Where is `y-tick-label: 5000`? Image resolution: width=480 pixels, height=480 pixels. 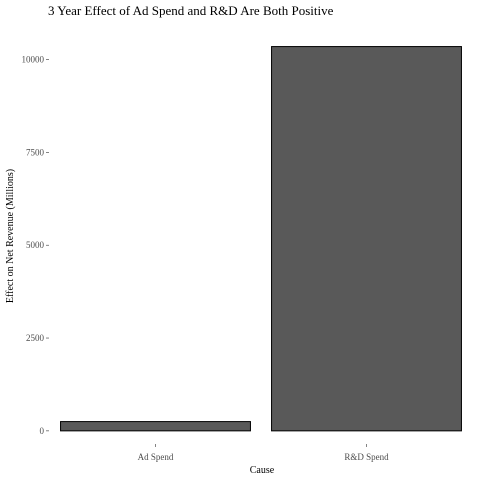 y-tick-label: 5000 is located at coordinates (35, 245).